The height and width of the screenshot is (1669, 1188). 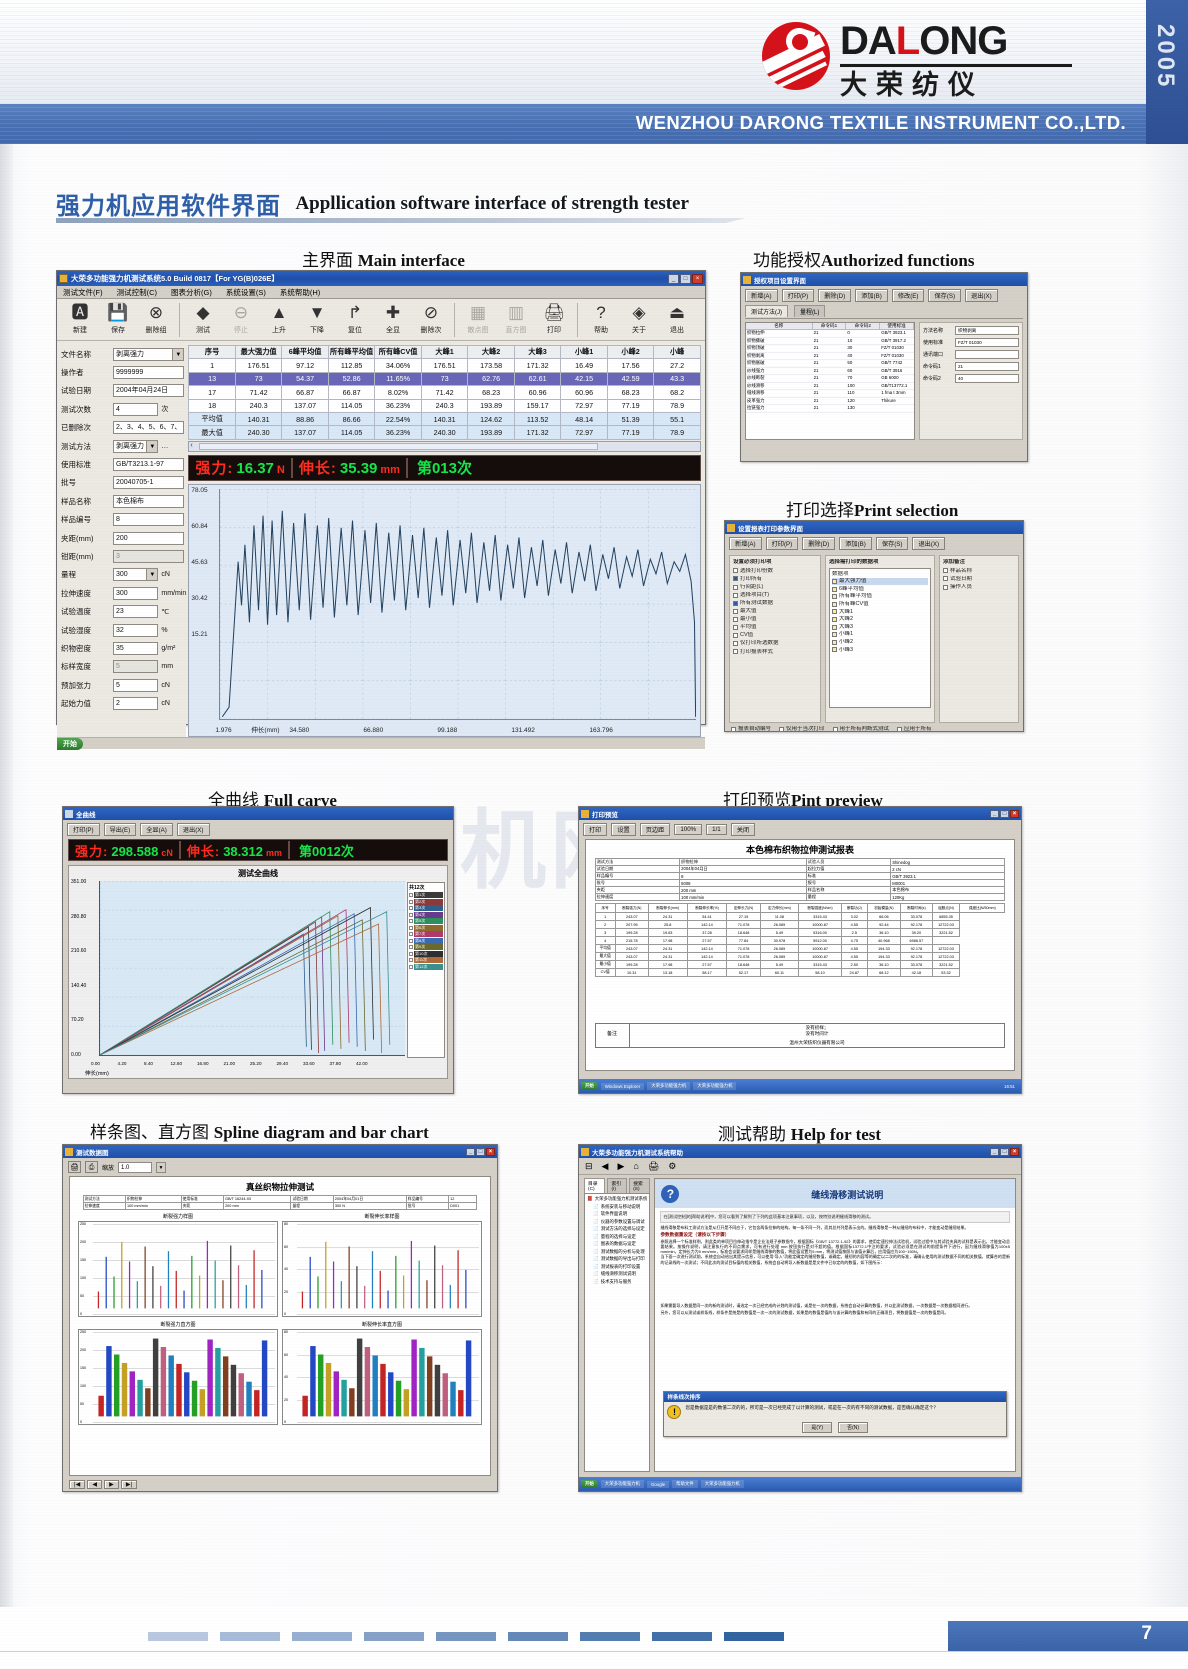 What do you see at coordinates (884, 312) in the screenshot?
I see `auth-tabs: 测试方法(J) 量程(L)` at bounding box center [884, 312].